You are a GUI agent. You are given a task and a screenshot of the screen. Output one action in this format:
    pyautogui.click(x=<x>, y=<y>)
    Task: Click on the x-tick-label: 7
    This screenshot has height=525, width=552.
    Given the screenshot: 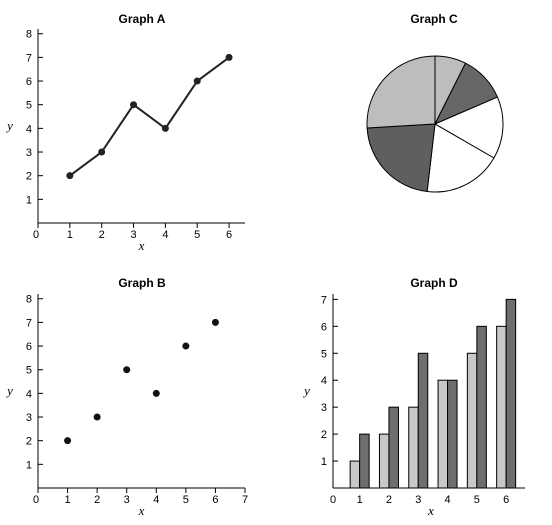 What is the action you would take?
    pyautogui.click(x=245, y=500)
    